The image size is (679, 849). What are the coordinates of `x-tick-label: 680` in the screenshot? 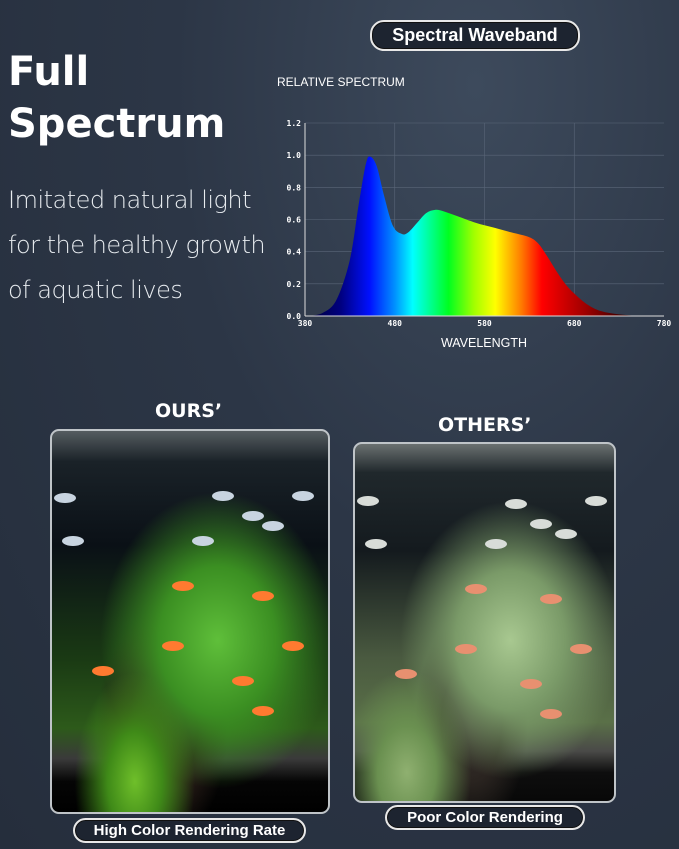 It's located at (574, 323).